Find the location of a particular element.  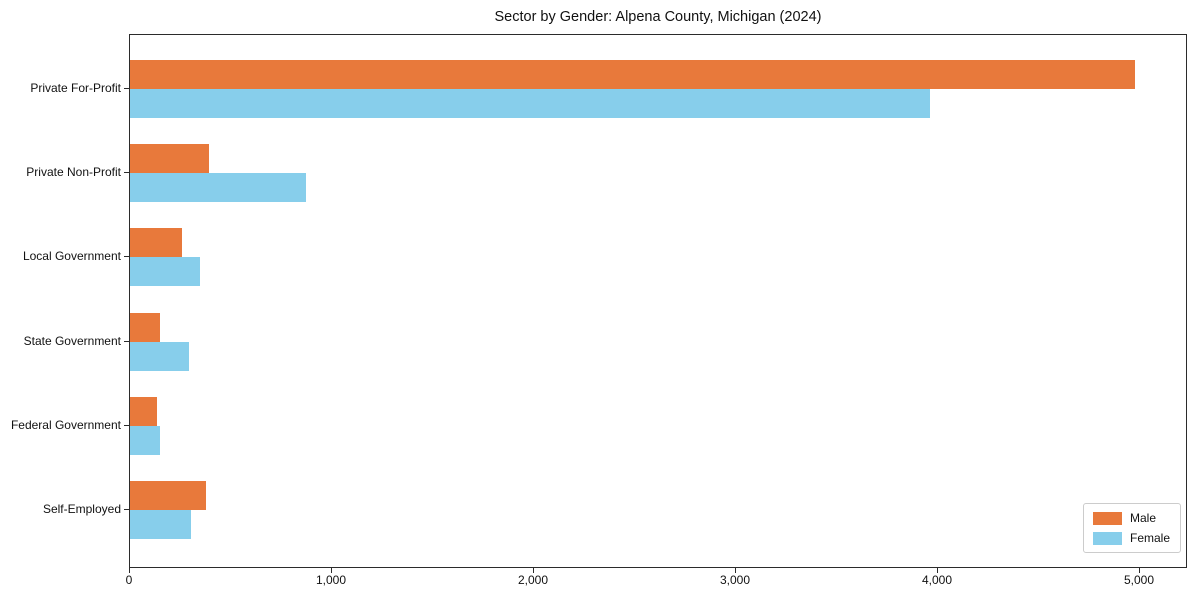

x-tick-label: 3,000 is located at coordinates (735, 580).